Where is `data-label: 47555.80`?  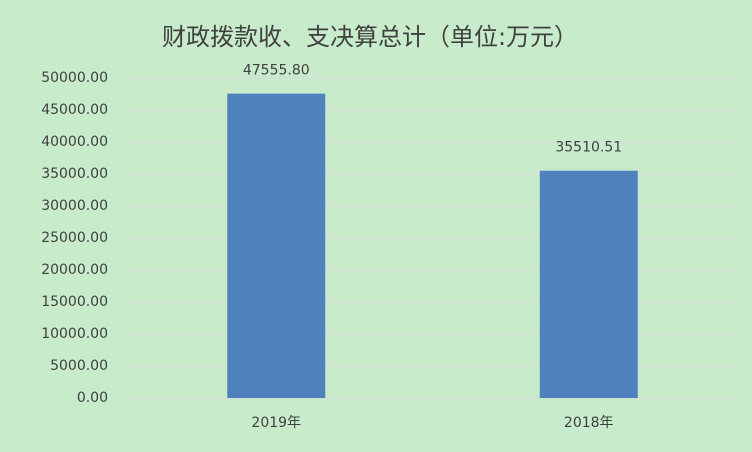
data-label: 47555.80 is located at coordinates (276, 71).